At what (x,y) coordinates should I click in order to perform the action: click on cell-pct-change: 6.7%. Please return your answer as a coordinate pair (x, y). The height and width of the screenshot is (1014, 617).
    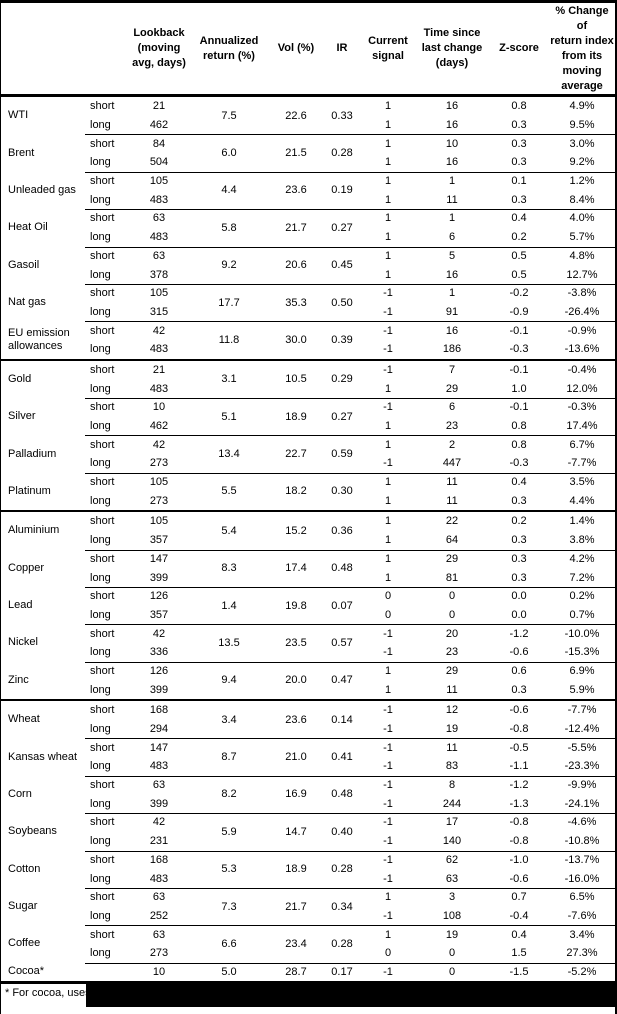
    Looking at the image, I should click on (582, 444).